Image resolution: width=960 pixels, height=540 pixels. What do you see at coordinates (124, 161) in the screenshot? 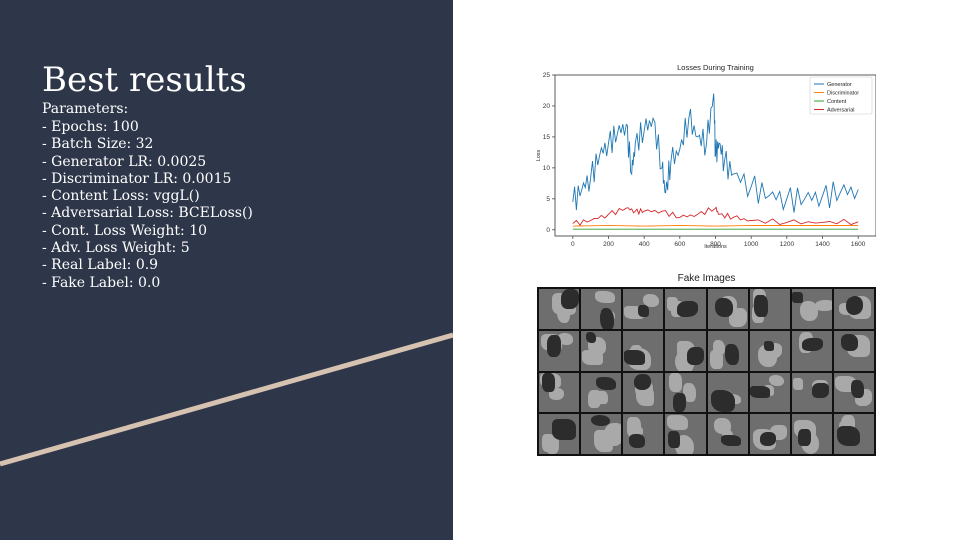
I see `param-generator-lr: - Generator LR: 0.0025` at bounding box center [124, 161].